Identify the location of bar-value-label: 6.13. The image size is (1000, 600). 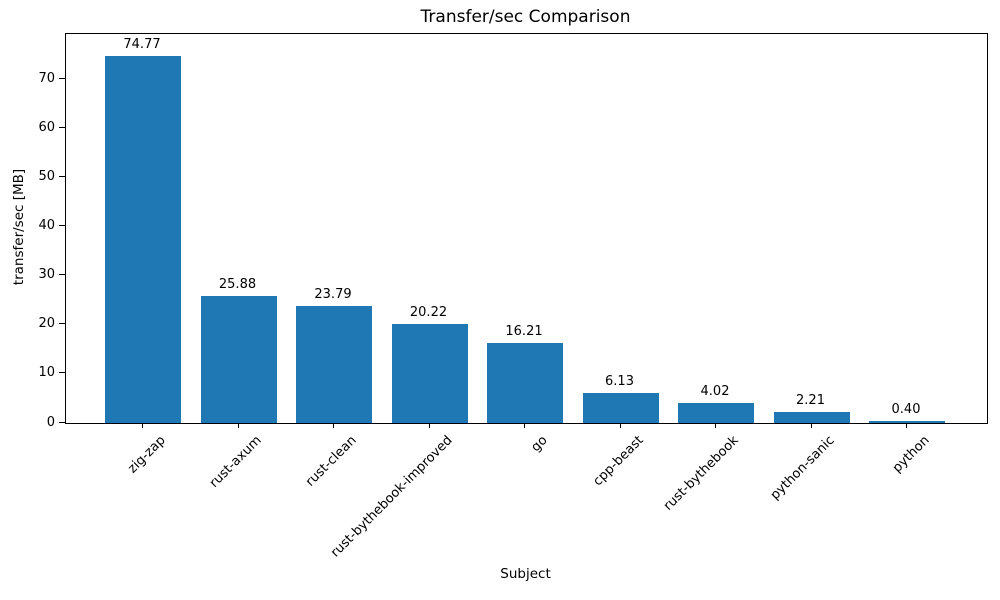
(619, 381).